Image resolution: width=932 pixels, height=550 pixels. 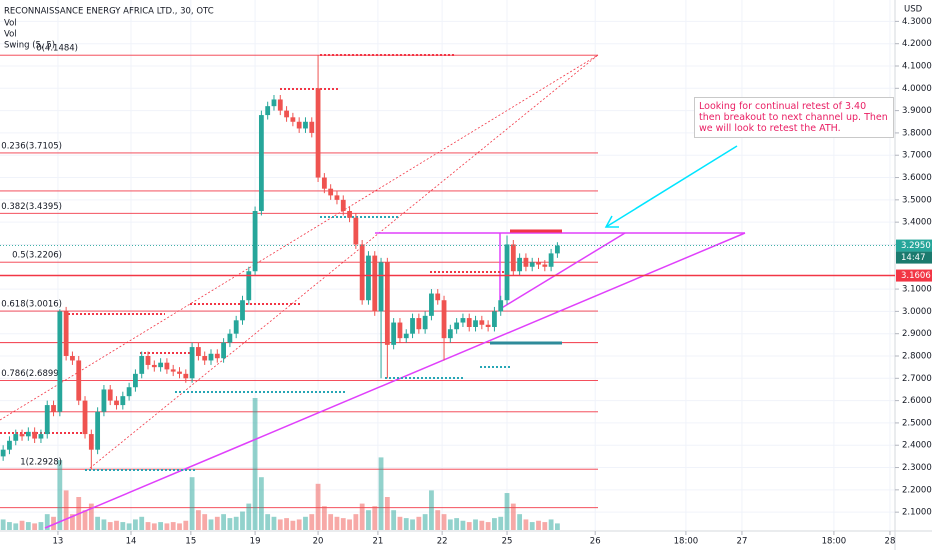 What do you see at coordinates (917, 89) in the screenshot?
I see `y-tick-label: 4.0000` at bounding box center [917, 89].